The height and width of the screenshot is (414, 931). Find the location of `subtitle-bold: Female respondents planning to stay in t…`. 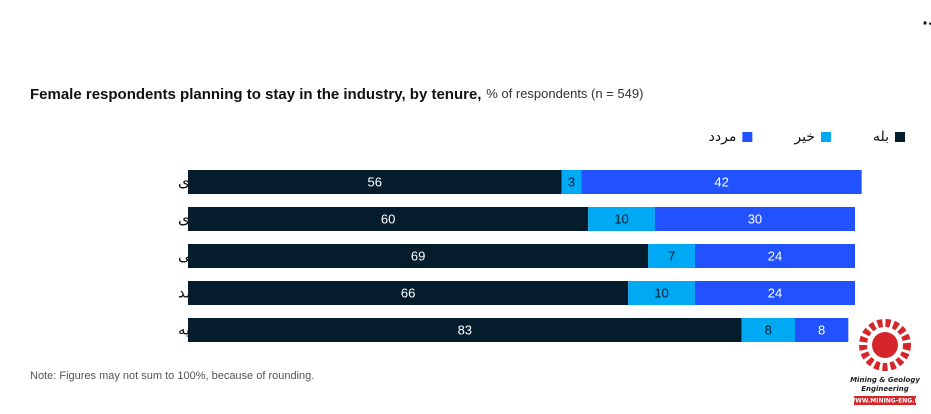

subtitle-bold: Female respondents planning to stay in t… is located at coordinates (255, 94).